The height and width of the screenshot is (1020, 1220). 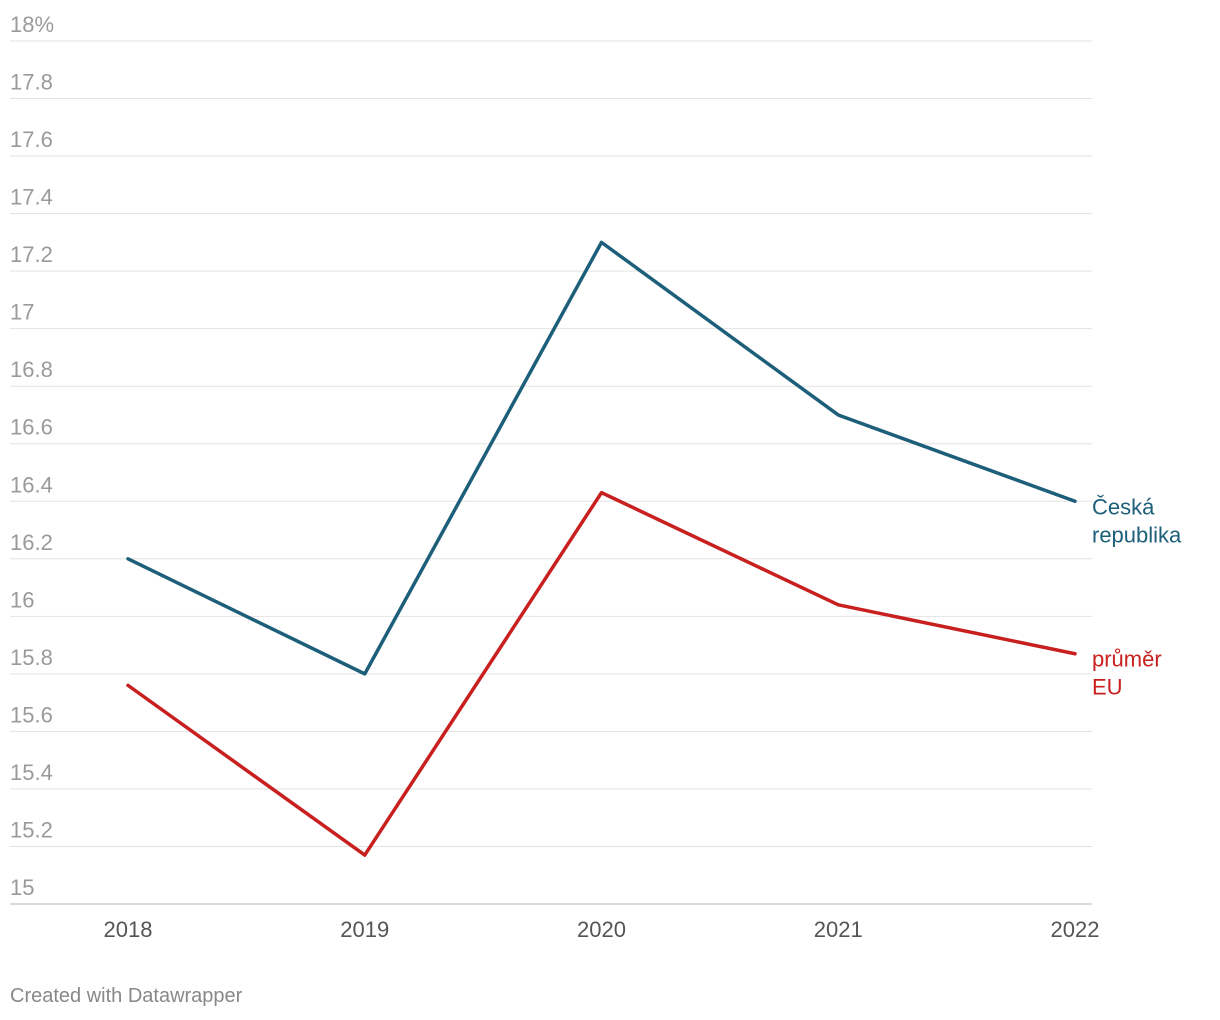 What do you see at coordinates (838, 929) in the screenshot?
I see `x-tick-label: 2021` at bounding box center [838, 929].